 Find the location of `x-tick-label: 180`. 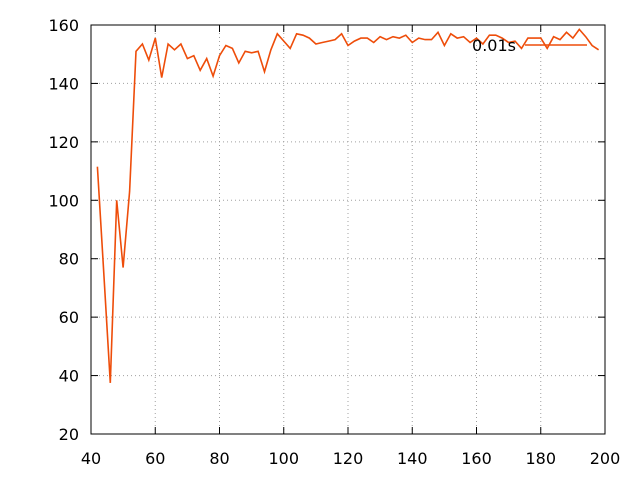

x-tick-label: 180 is located at coordinates (540, 458).